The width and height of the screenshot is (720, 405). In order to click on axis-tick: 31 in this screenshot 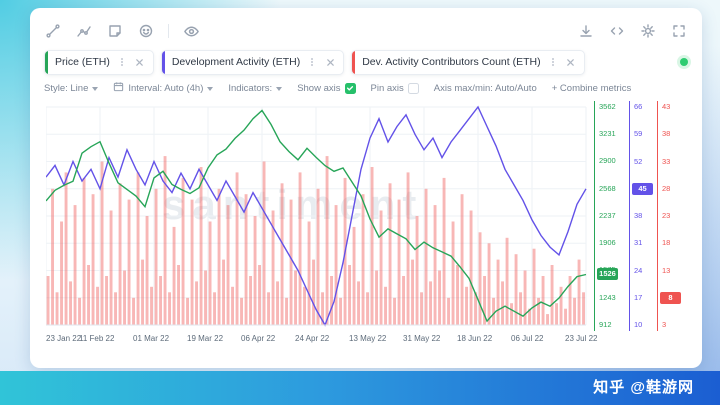, I will do `click(638, 243)`.